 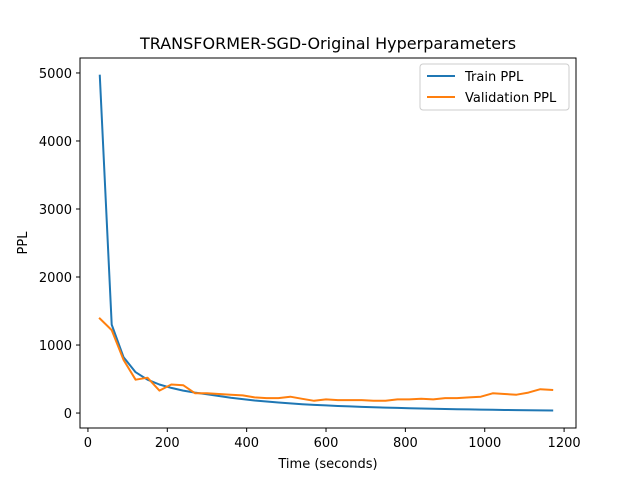 What do you see at coordinates (55, 142) in the screenshot?
I see `y-tick-label: 4000` at bounding box center [55, 142].